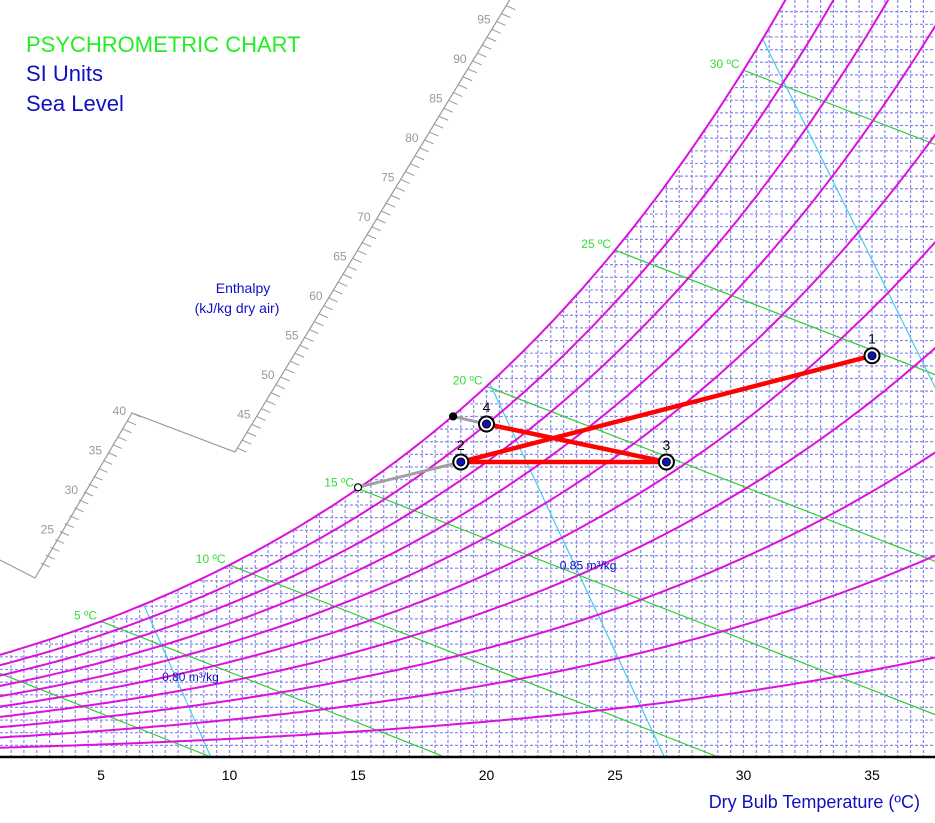  Describe the element at coordinates (48, 530) in the screenshot. I see `enthalpy-label: 25` at that location.